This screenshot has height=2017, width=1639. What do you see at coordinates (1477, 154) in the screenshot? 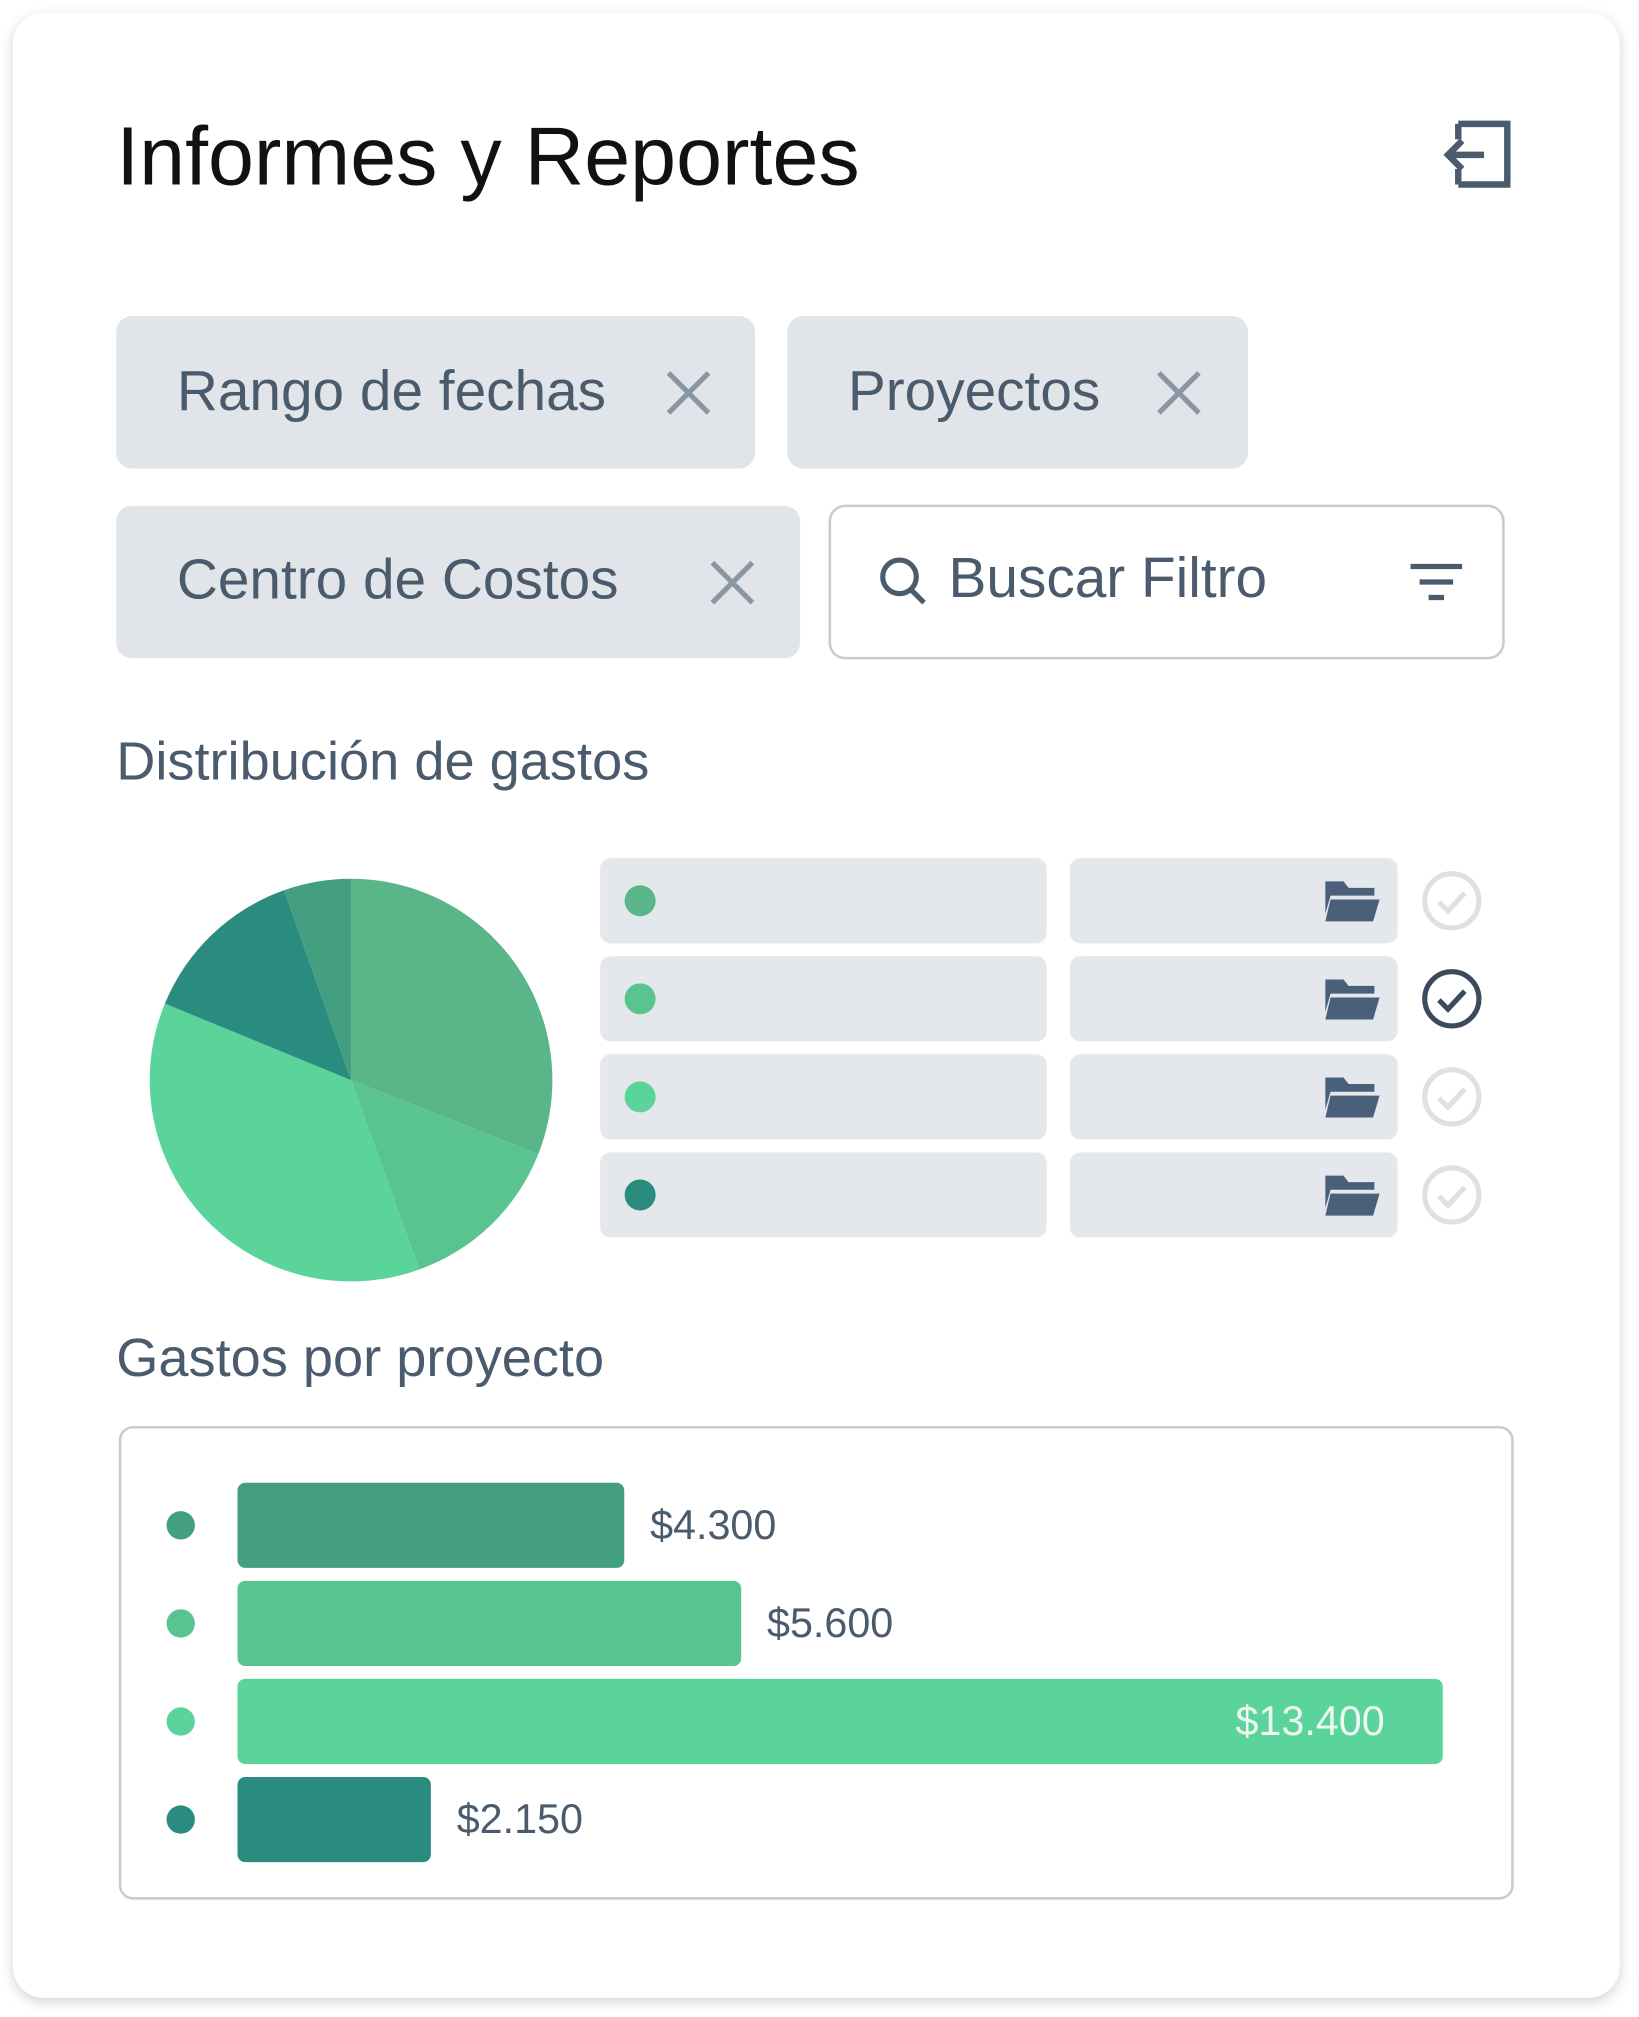
I see `exit-button` at bounding box center [1477, 154].